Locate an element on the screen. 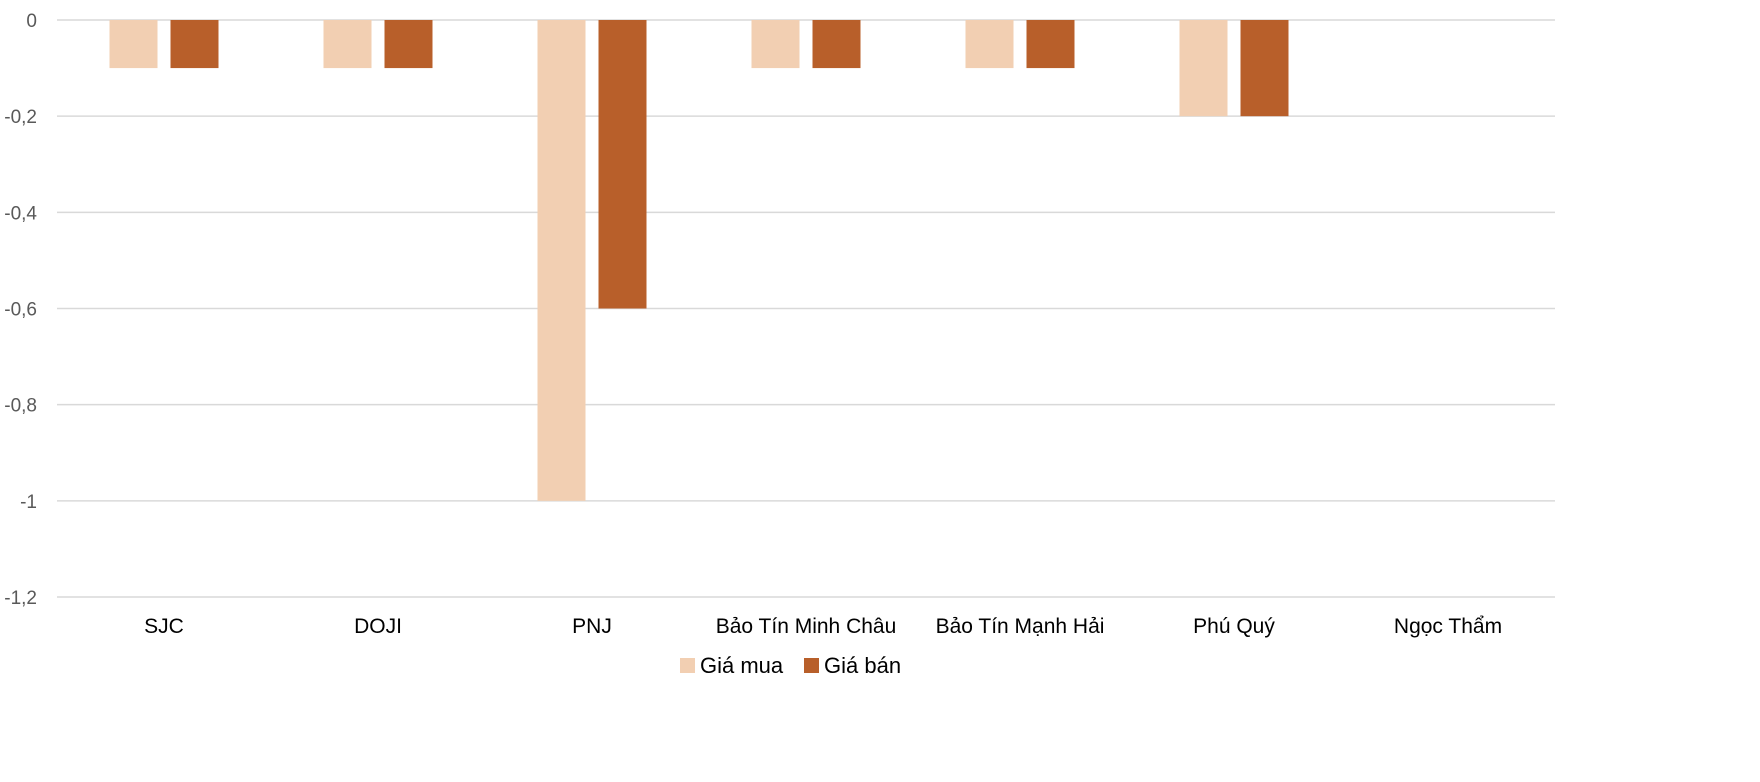  x-category-label: SJC is located at coordinates (164, 626).